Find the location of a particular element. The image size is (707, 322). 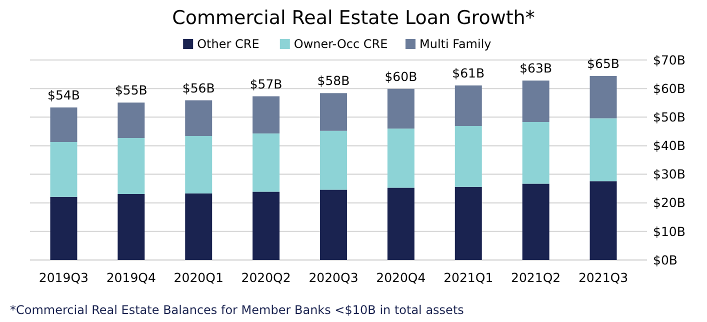

total-label: $63B is located at coordinates (536, 68).